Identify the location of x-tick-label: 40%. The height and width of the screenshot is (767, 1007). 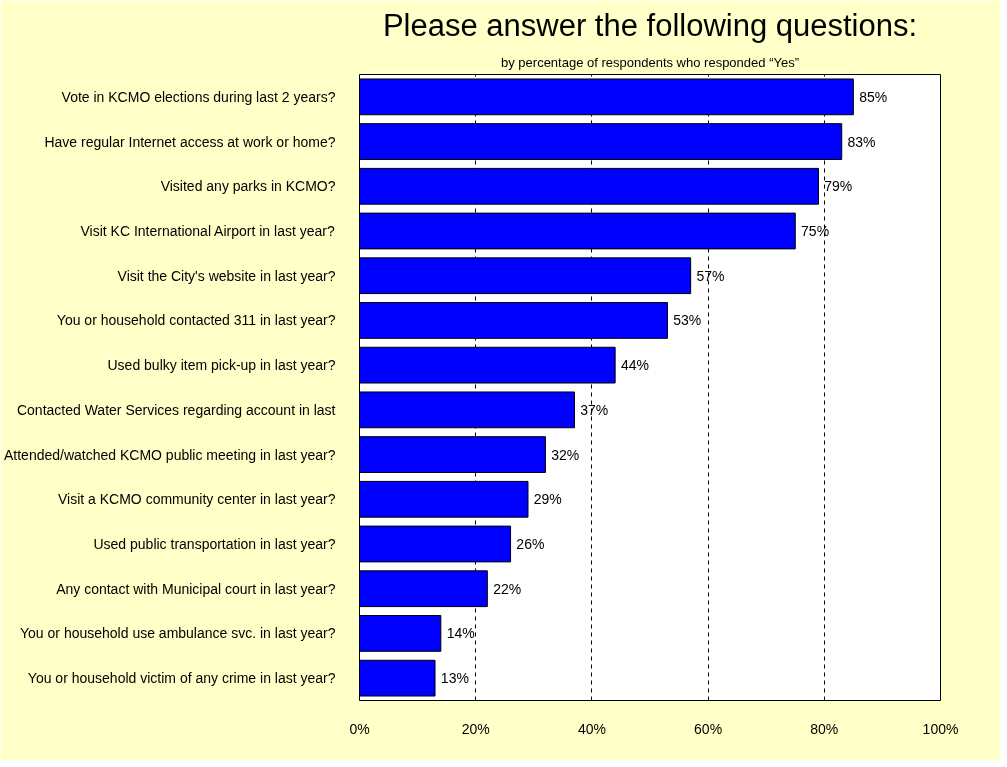
(591, 728).